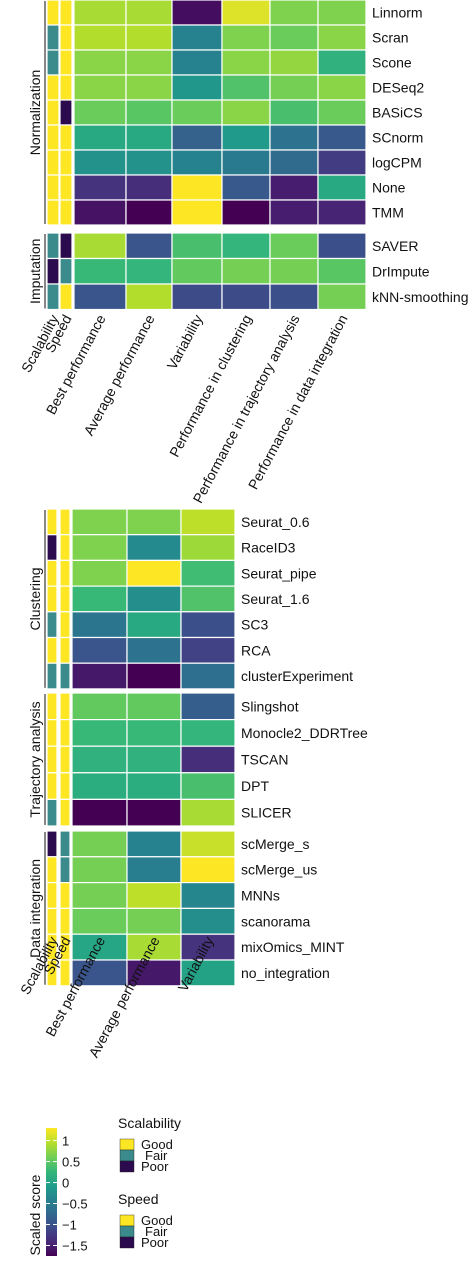  What do you see at coordinates (208, 759) in the screenshot?
I see `cell-tscan-variability` at bounding box center [208, 759].